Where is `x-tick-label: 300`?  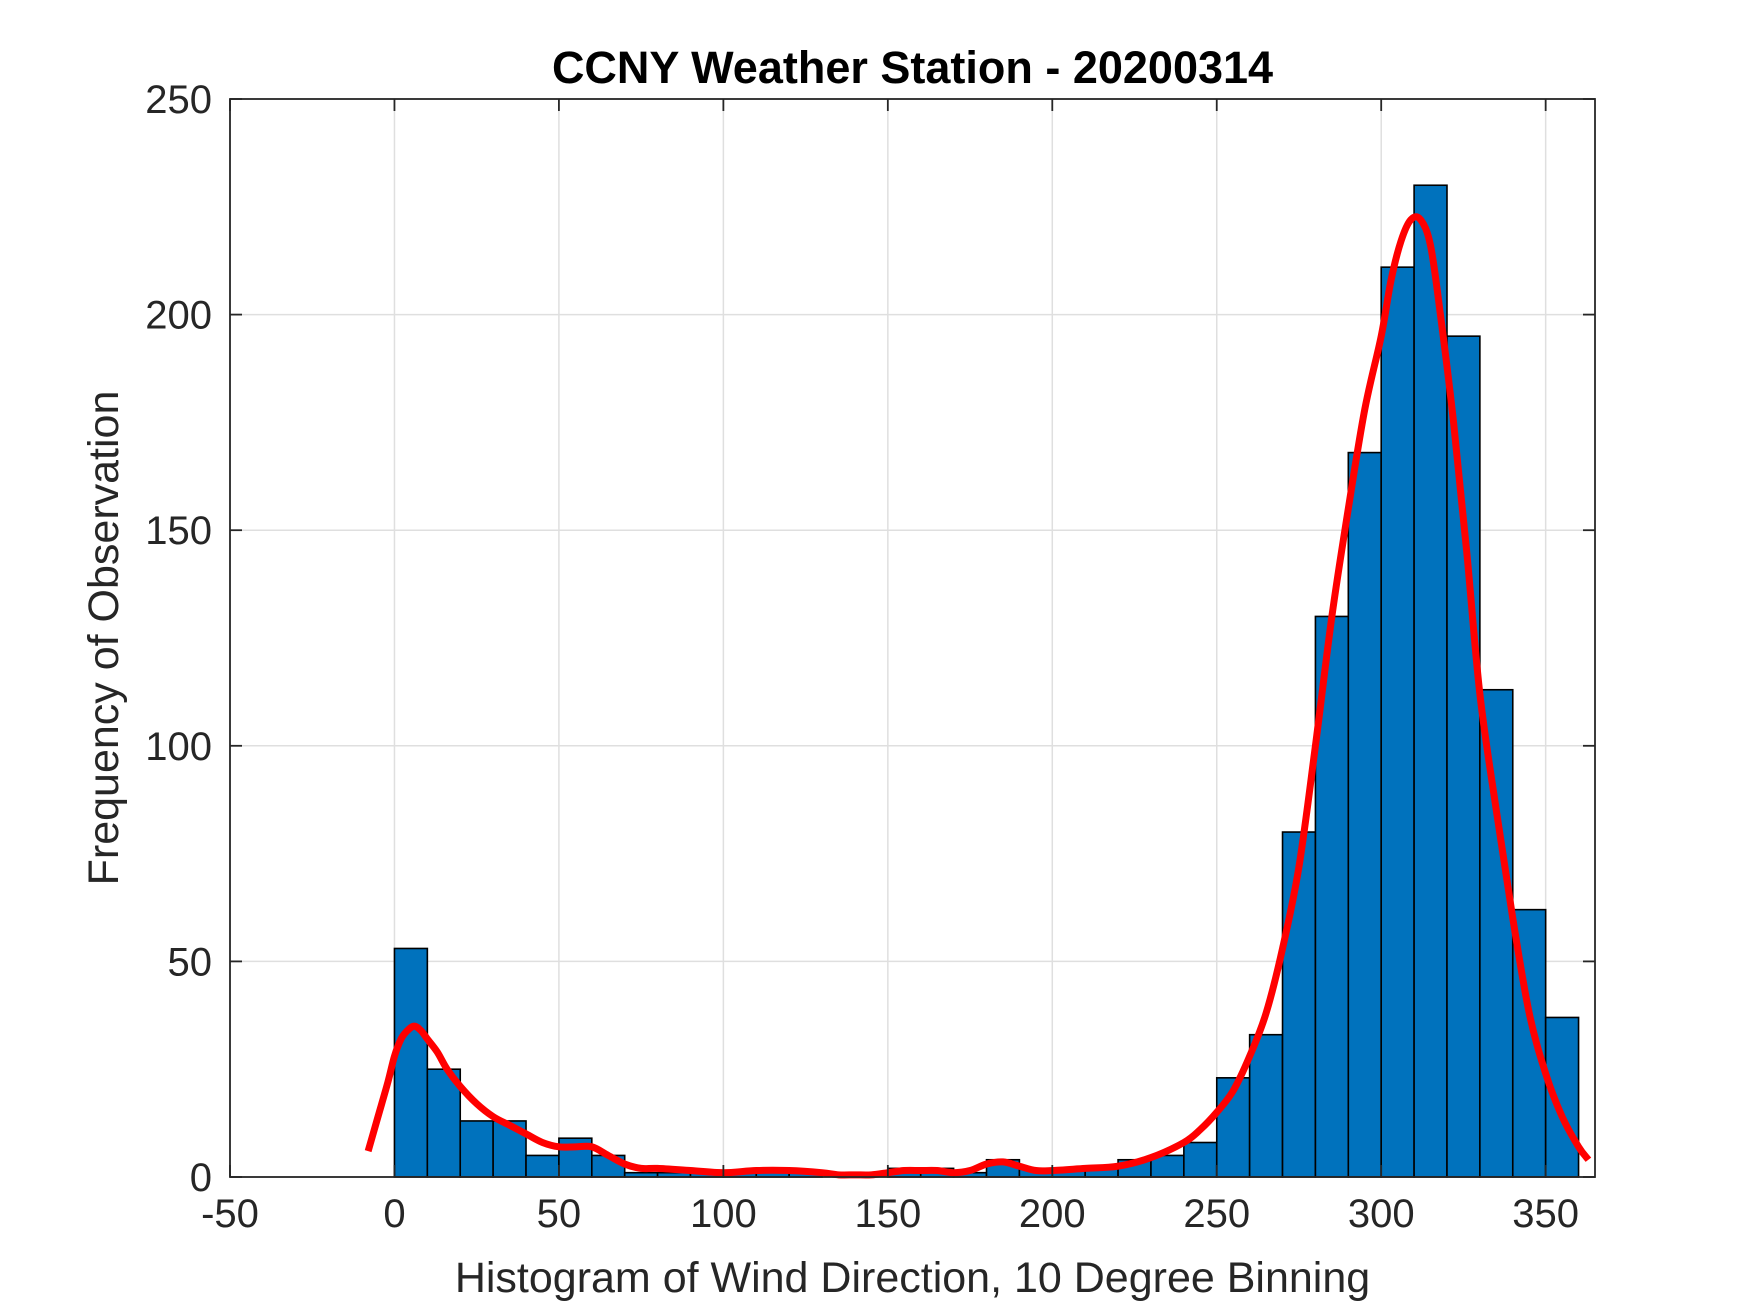 x-tick-label: 300 is located at coordinates (1381, 1214).